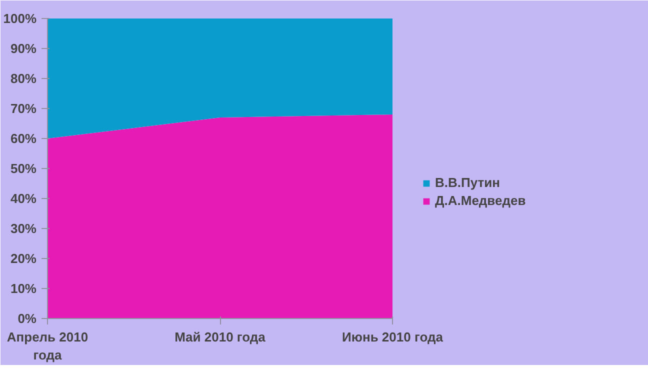 The image size is (648, 388). I want to click on legend-label: В.В.Путин, so click(467, 182).